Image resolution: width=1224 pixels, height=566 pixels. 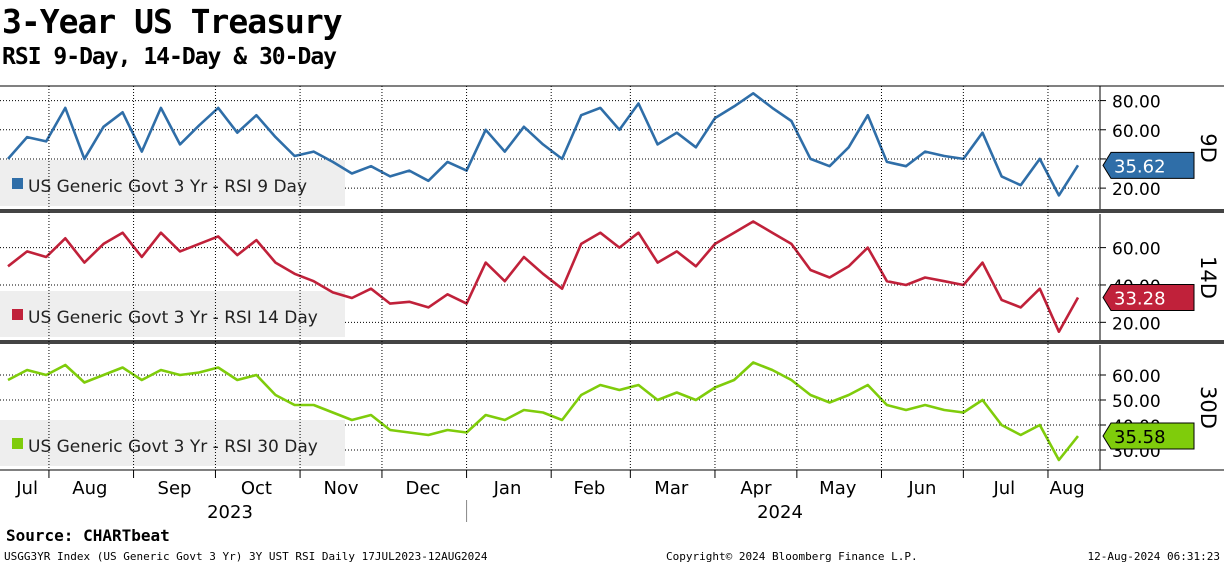 What do you see at coordinates (1208, 277) in the screenshot?
I see `panel-side-label: 14D` at bounding box center [1208, 277].